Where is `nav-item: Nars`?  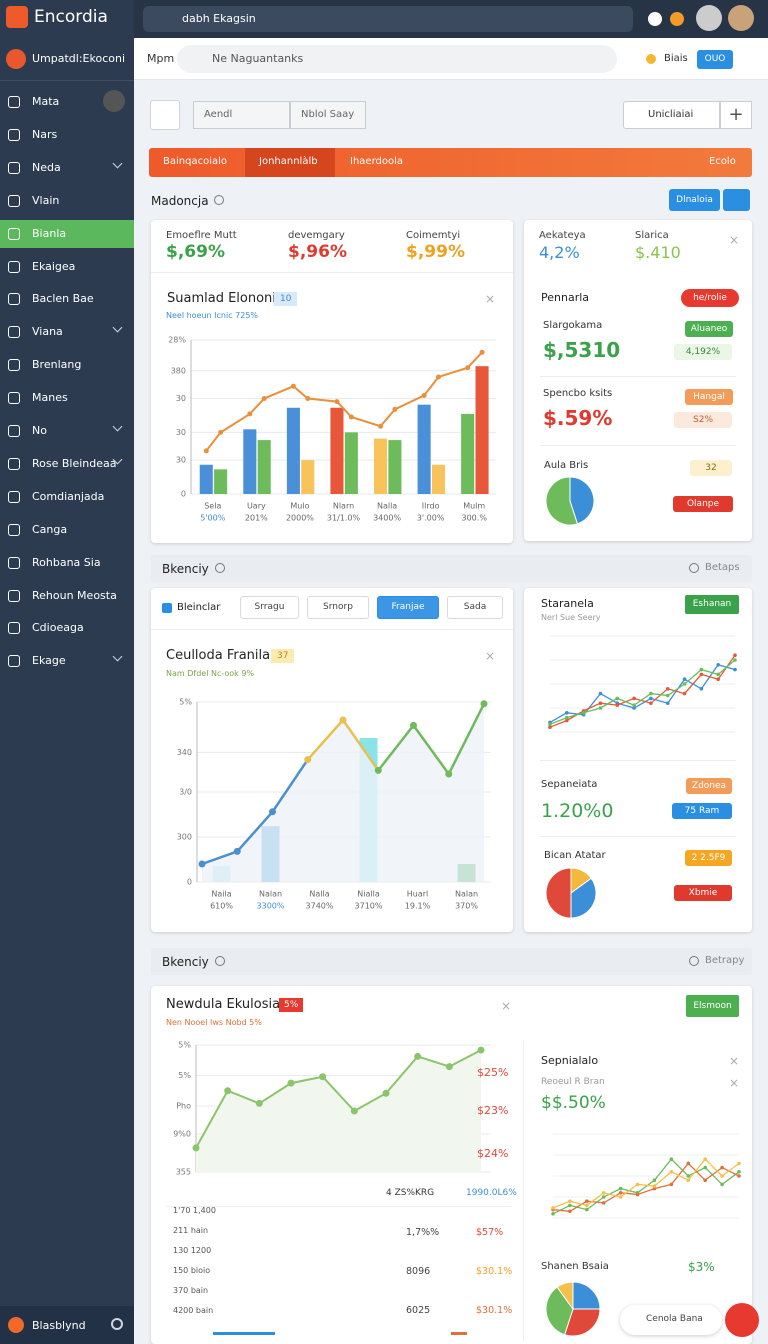
nav-item: Nars is located at coordinates (67, 135).